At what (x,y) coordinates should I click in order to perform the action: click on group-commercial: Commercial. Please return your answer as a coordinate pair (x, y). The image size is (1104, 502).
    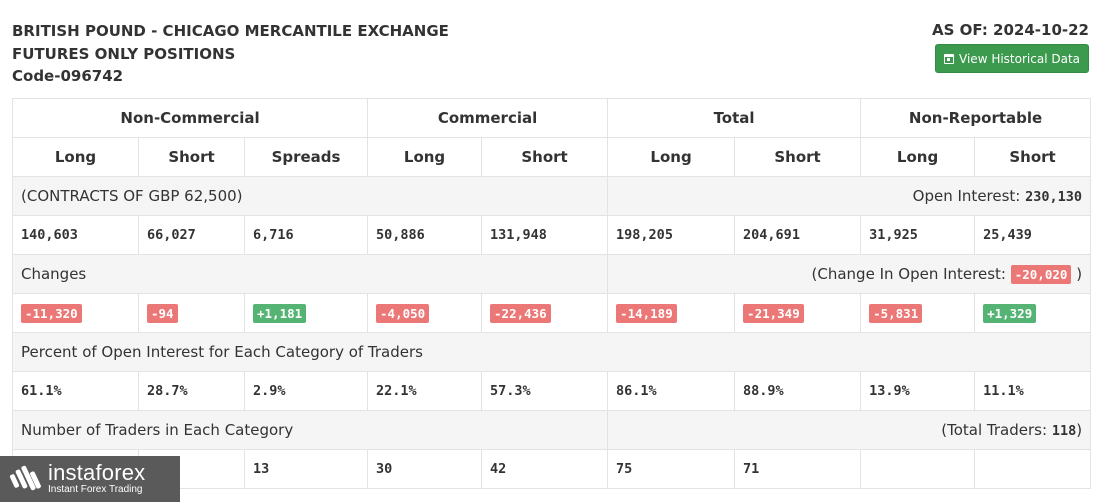
    Looking at the image, I should click on (488, 118).